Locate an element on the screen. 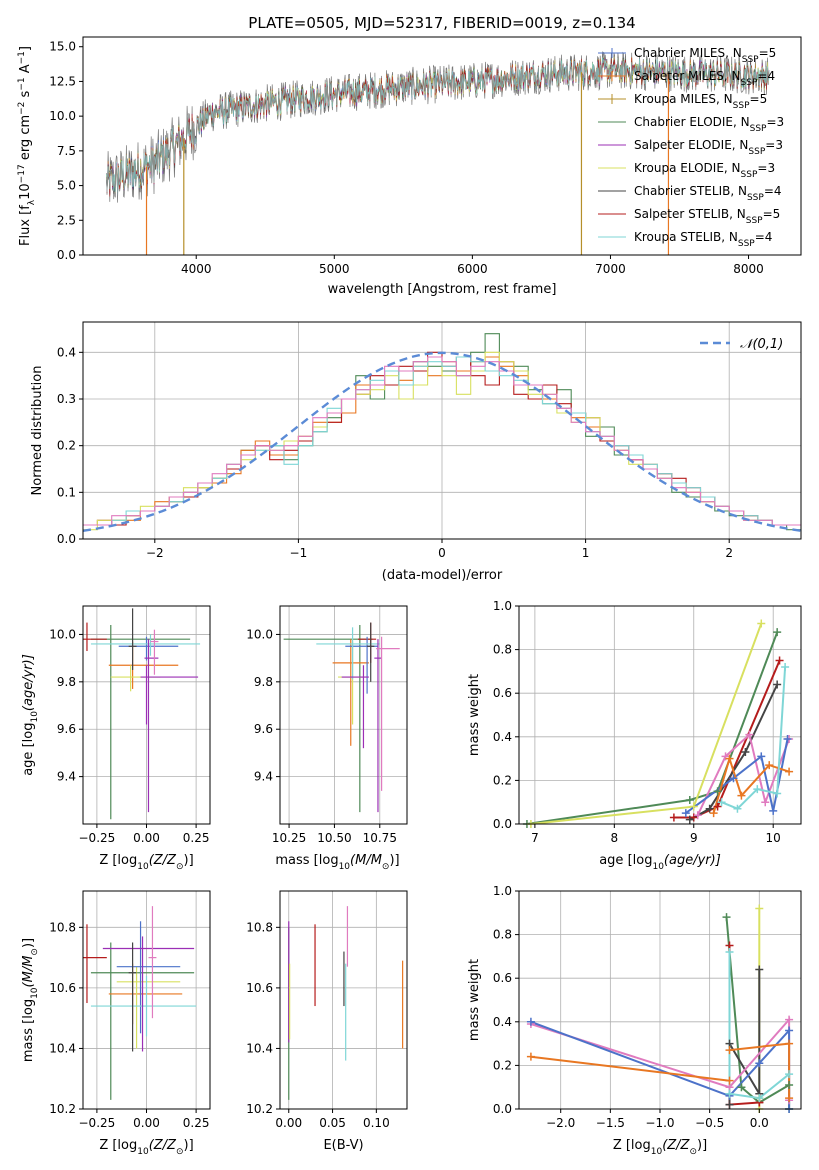 This screenshot has width=819, height=1170. ylabel: mass weight is located at coordinates (474, 1000).